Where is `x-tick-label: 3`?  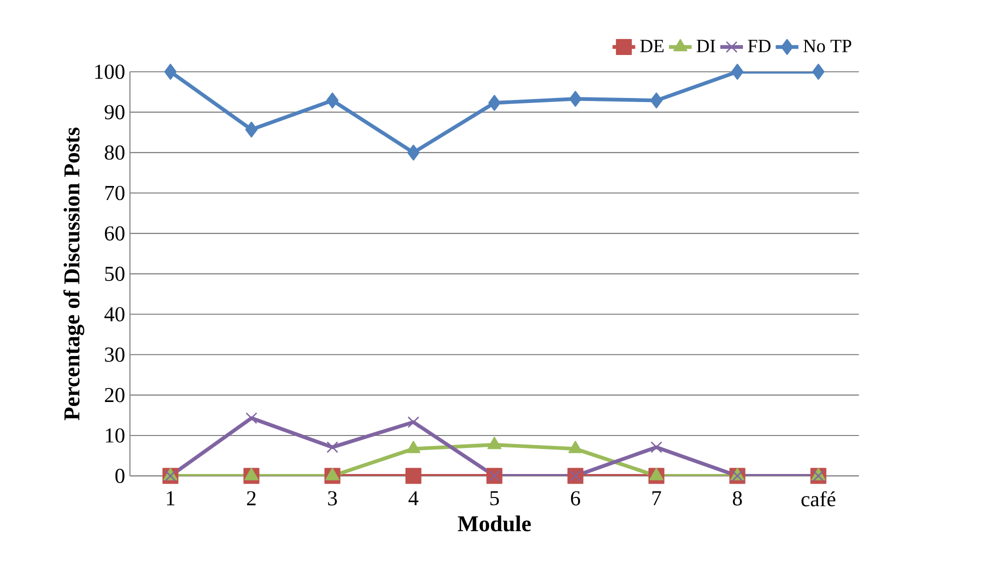
x-tick-label: 3 is located at coordinates (332, 498).